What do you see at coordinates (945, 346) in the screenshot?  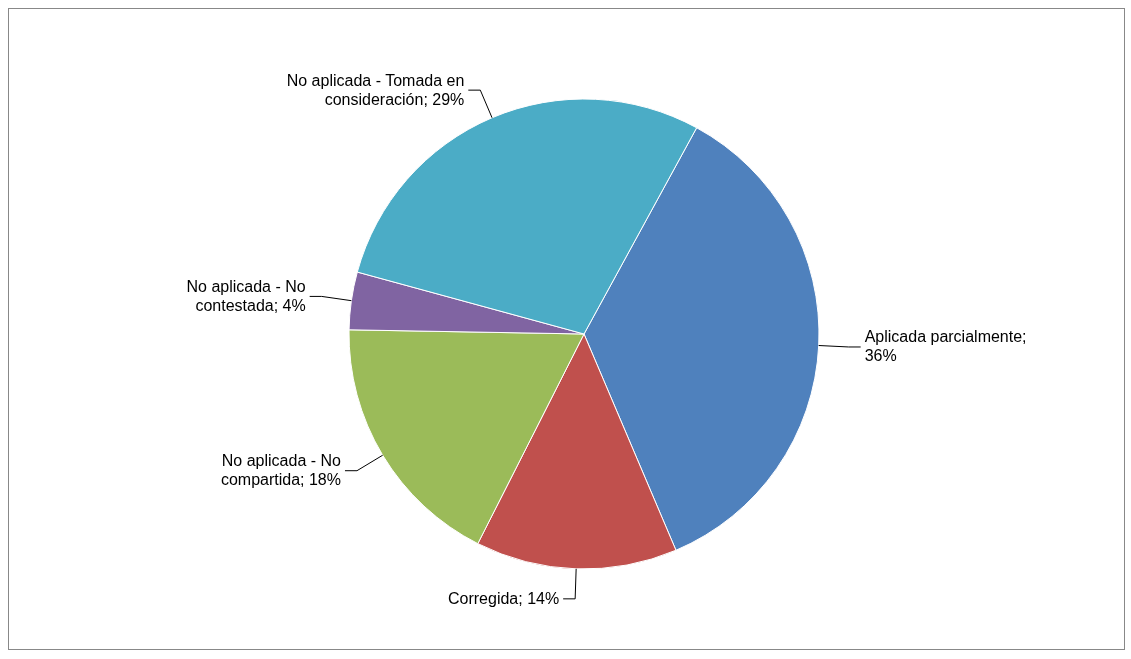 I see `slice-label: Aplicada parcialmente; 36%` at bounding box center [945, 346].